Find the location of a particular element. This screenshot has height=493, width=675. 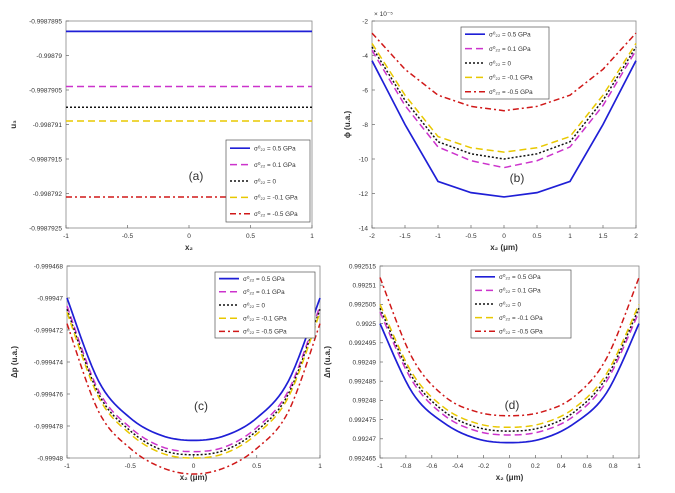

y-axis-label: u₃ is located at coordinates (13, 124).